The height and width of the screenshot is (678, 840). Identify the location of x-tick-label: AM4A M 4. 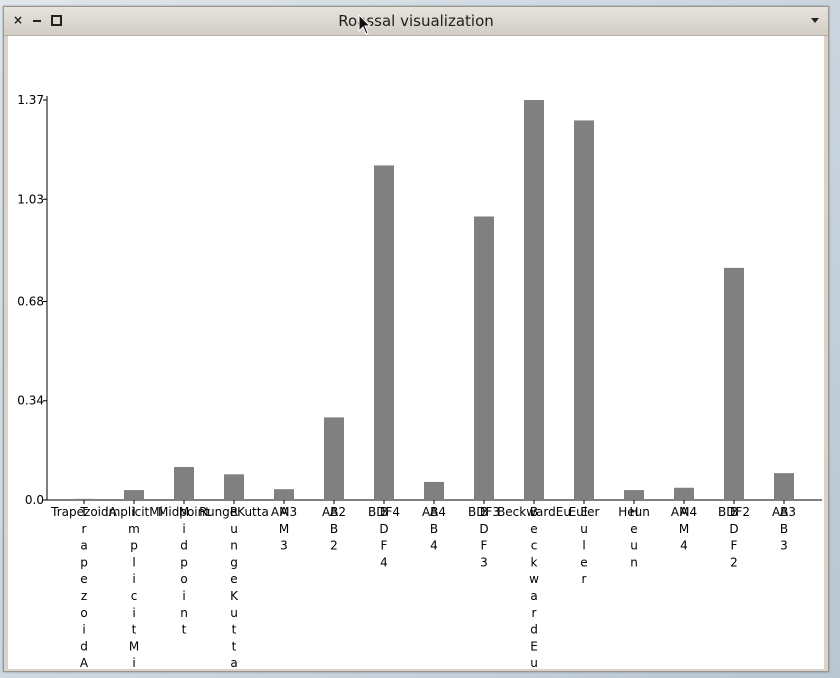
(684, 529).